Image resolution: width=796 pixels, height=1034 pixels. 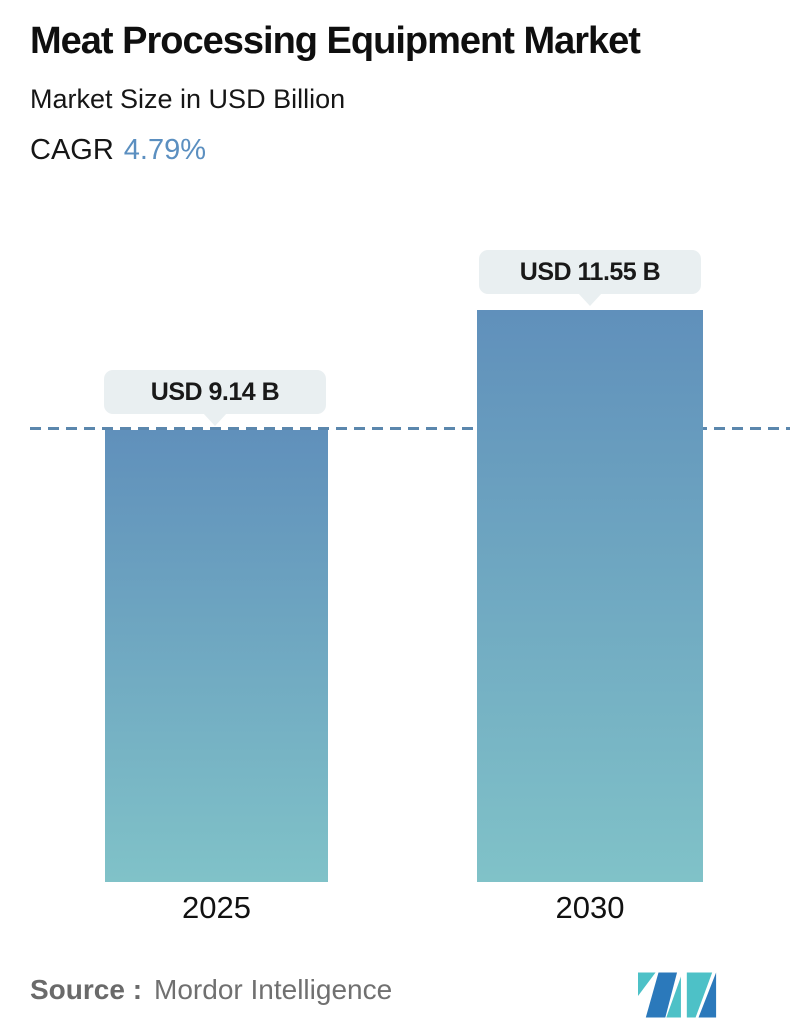 What do you see at coordinates (707, 995) in the screenshot?
I see `logo-blue-triangle-right` at bounding box center [707, 995].